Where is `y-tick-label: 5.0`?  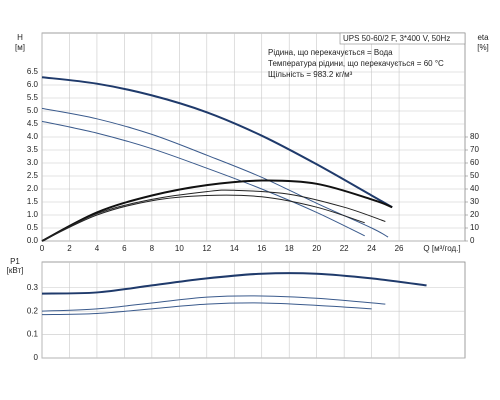
y-tick-label: 5.0 is located at coordinates (33, 110).